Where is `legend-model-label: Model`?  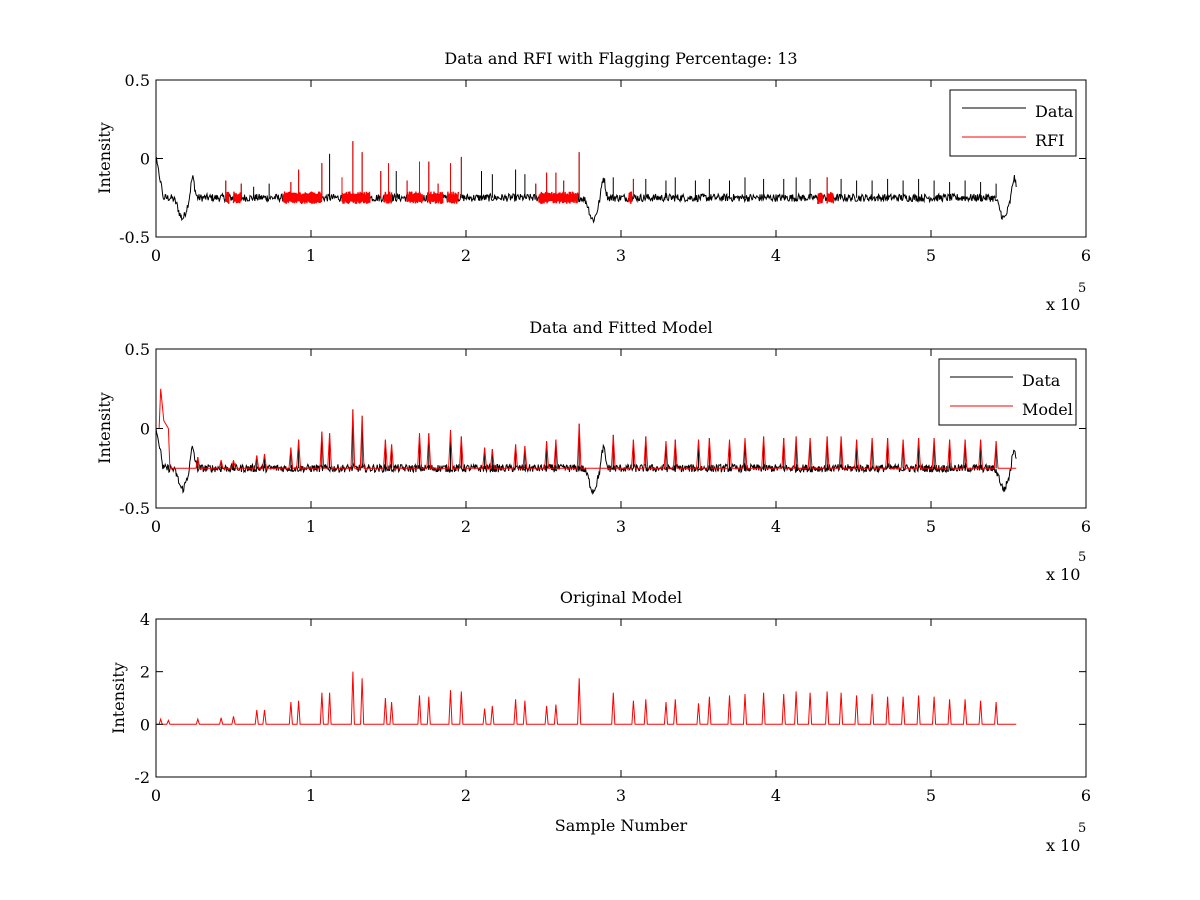 legend-model-label: Model is located at coordinates (1047, 409).